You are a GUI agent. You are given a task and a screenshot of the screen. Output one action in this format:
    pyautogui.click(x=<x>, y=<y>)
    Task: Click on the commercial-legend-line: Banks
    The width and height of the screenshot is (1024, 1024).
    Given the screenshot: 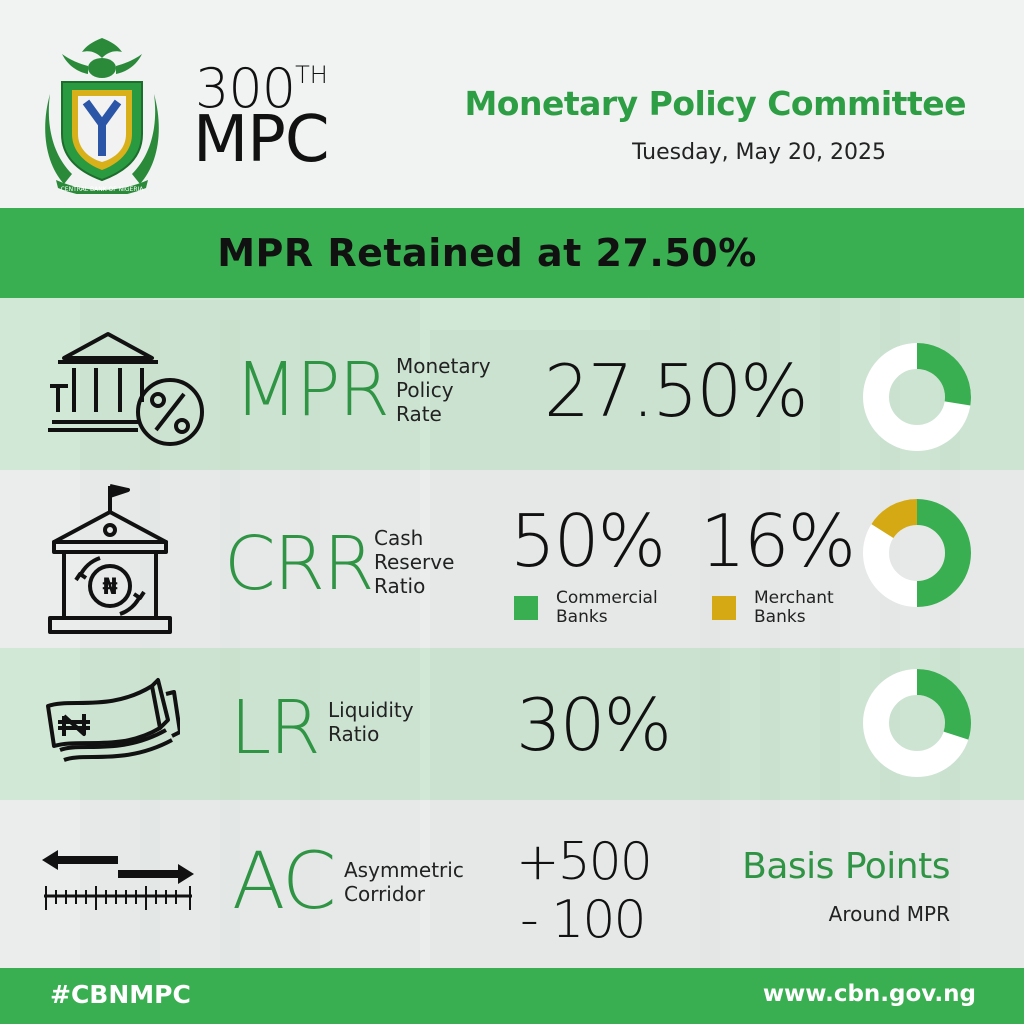 What is the action you would take?
    pyautogui.click(x=582, y=617)
    